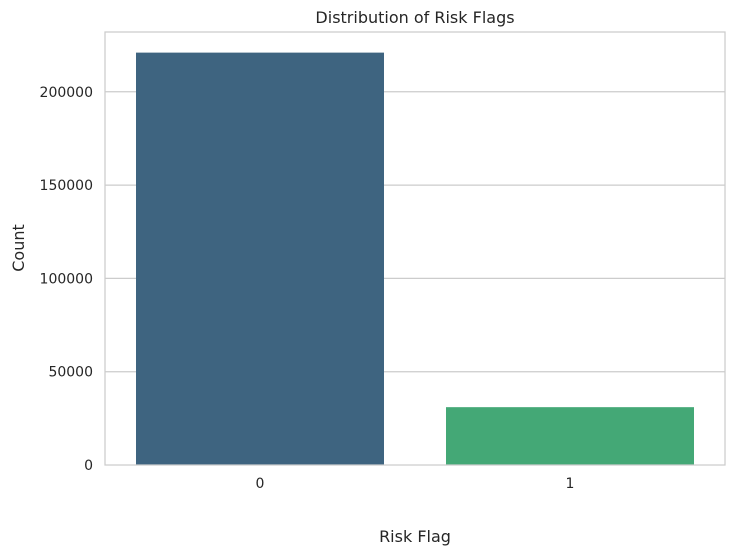 The image size is (734, 556). Describe the element at coordinates (66, 186) in the screenshot. I see `y-tick-label: 150000` at that location.